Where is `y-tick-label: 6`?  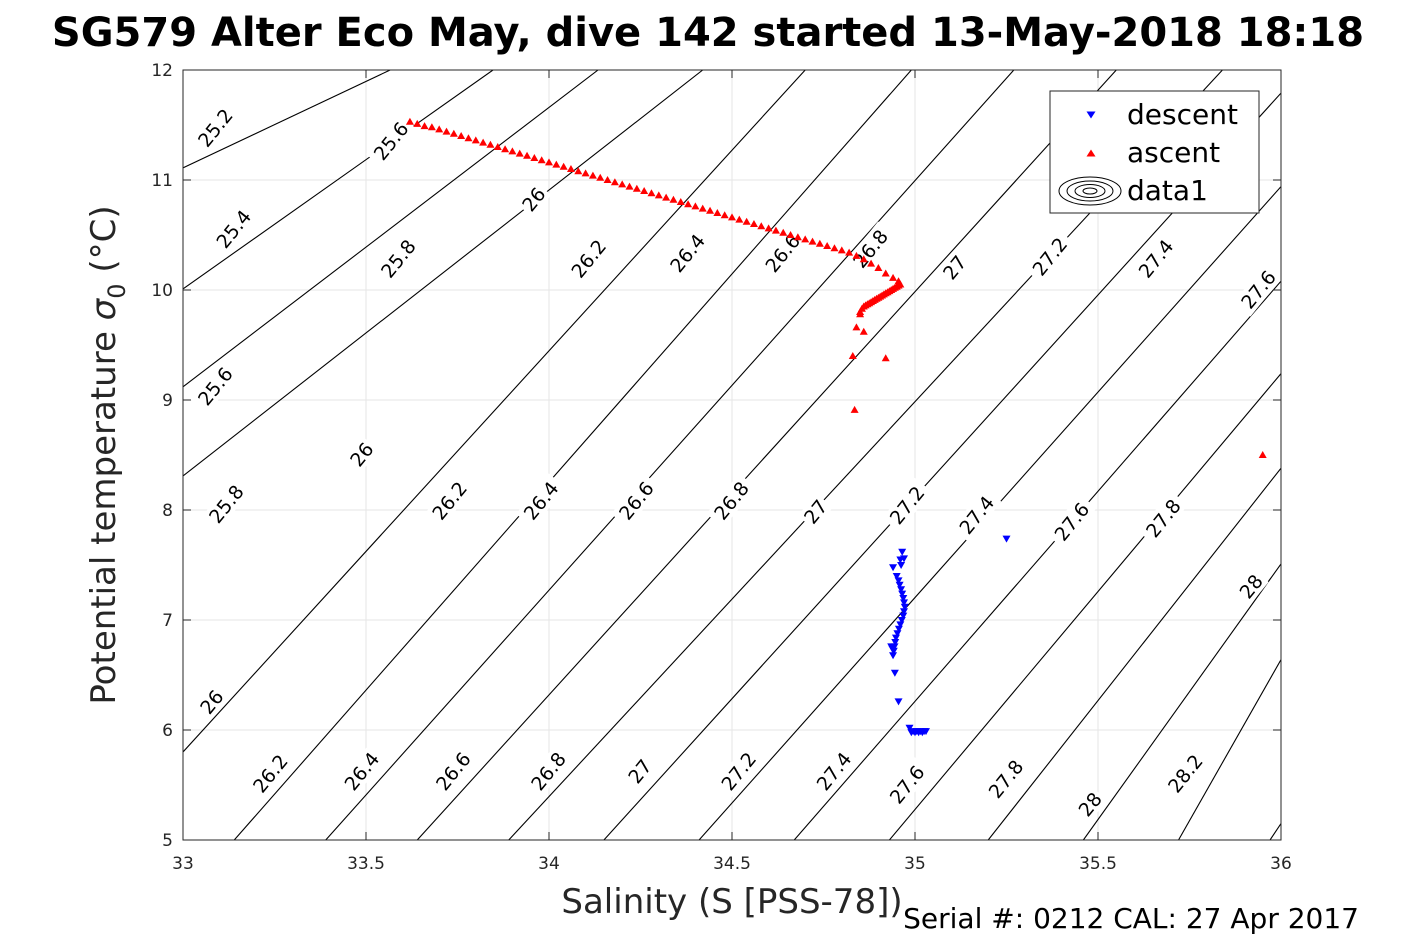
y-tick-label: 6 is located at coordinates (167, 731).